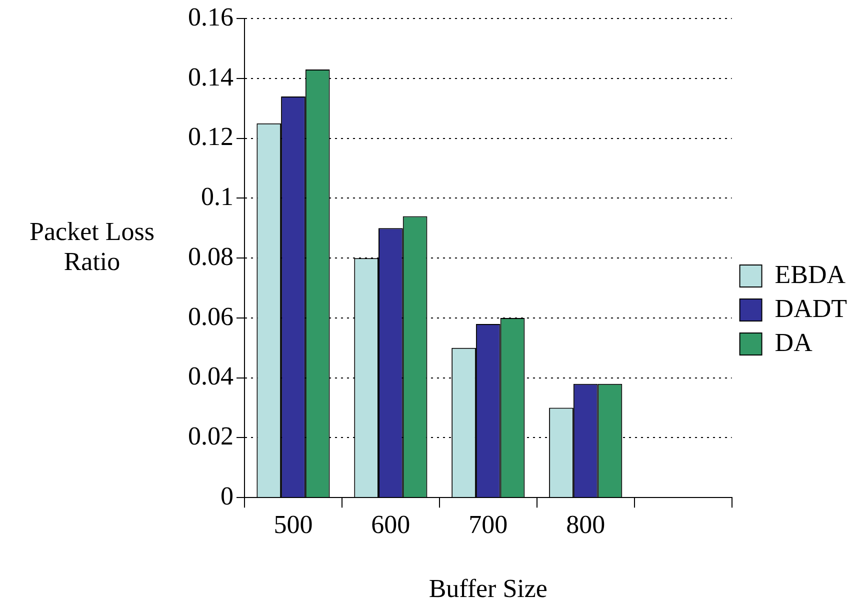 The image size is (861, 610). What do you see at coordinates (810, 274) in the screenshot?
I see `legend-label: EBDA` at bounding box center [810, 274].